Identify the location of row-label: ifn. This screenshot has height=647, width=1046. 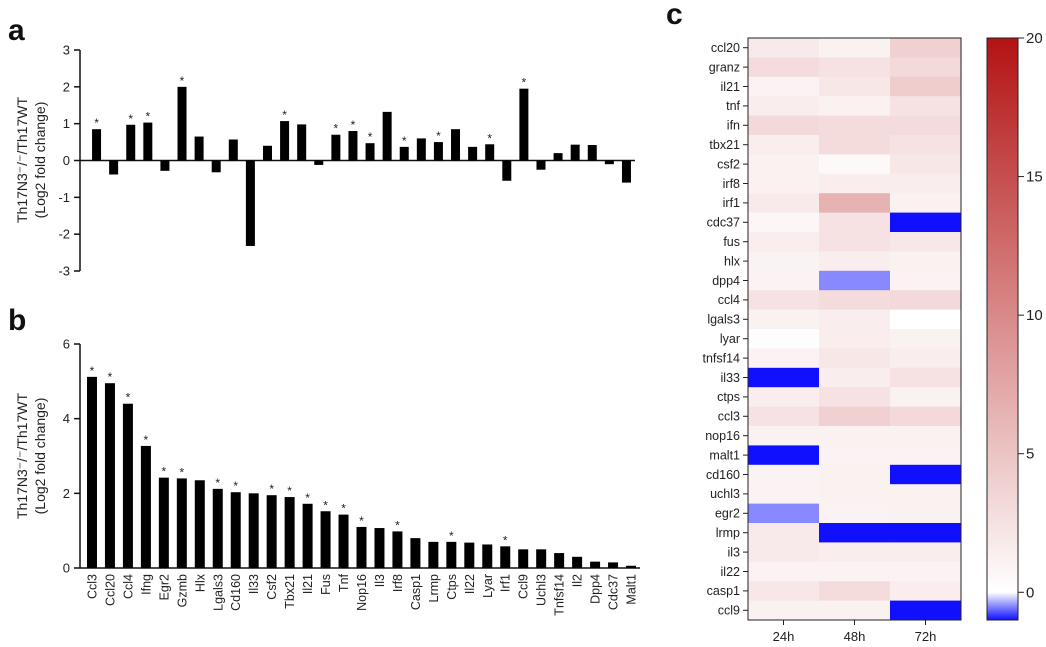
(733, 126).